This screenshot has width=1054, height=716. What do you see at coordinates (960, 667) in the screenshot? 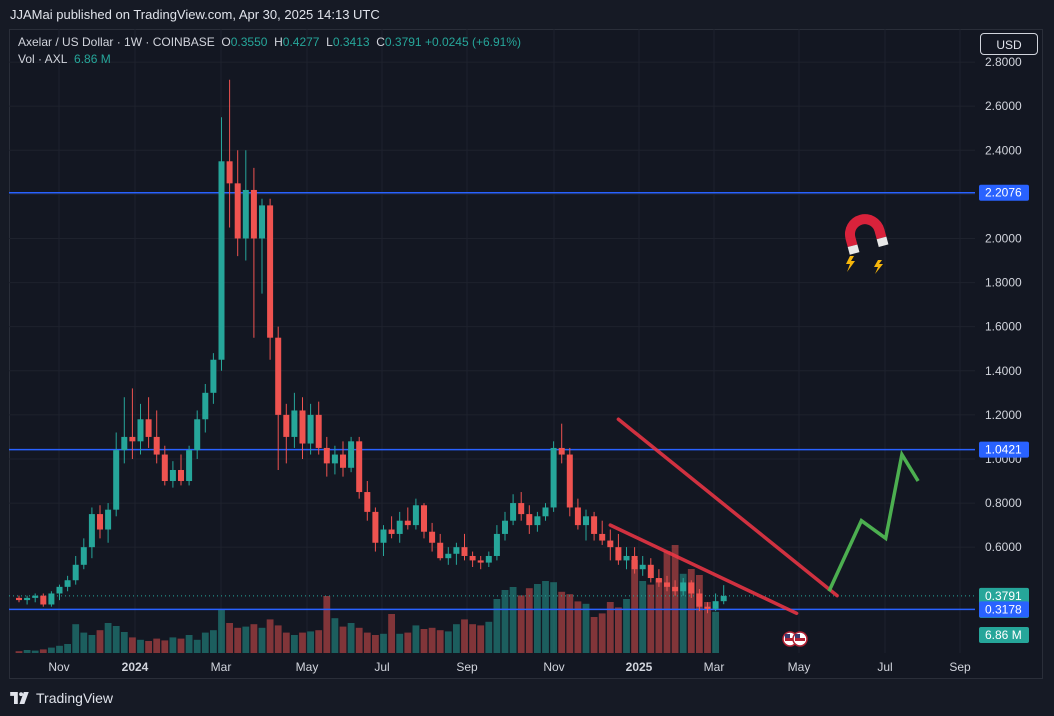
I see `x-tick-label: Sep` at bounding box center [960, 667].